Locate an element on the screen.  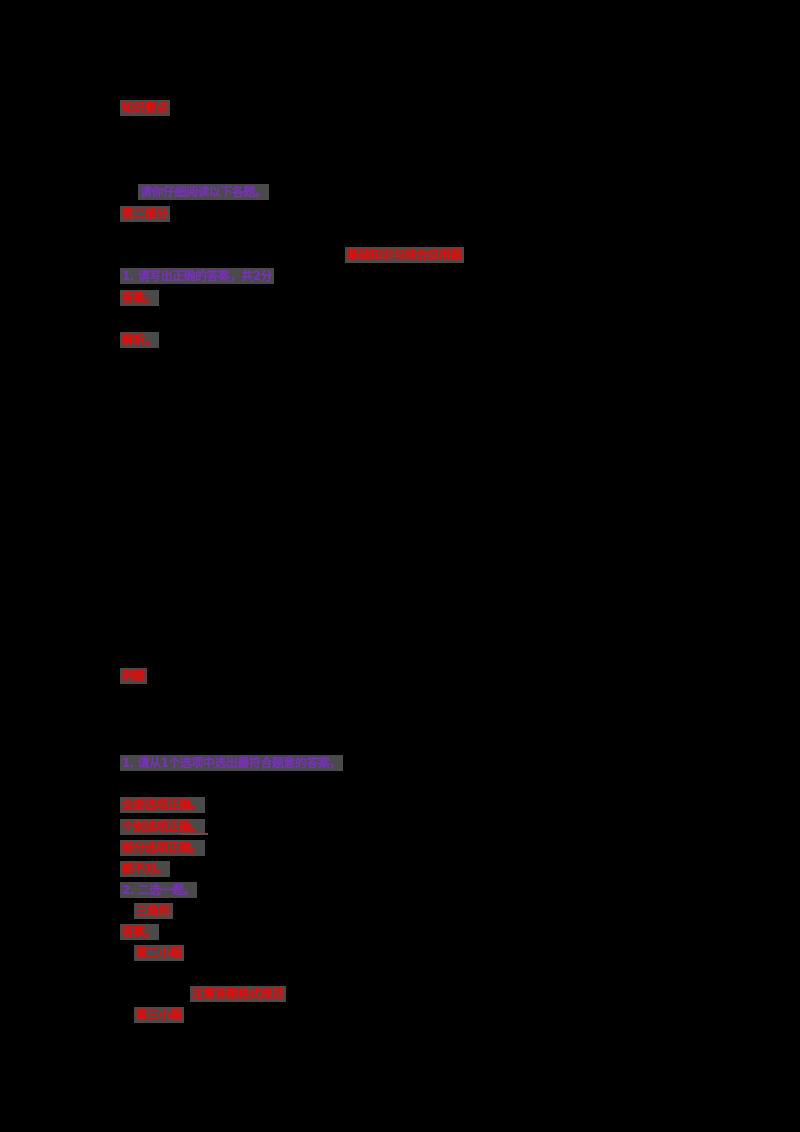
question-item: 2. 二选一题。 is located at coordinates (159, 890).